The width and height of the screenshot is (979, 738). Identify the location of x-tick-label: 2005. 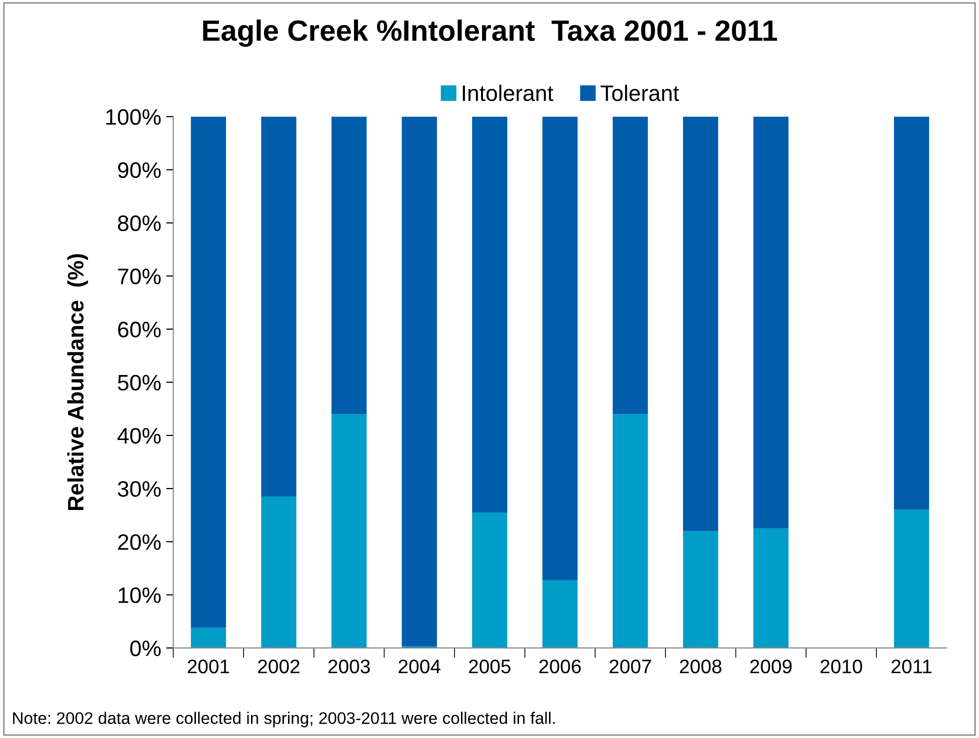
(489, 667).